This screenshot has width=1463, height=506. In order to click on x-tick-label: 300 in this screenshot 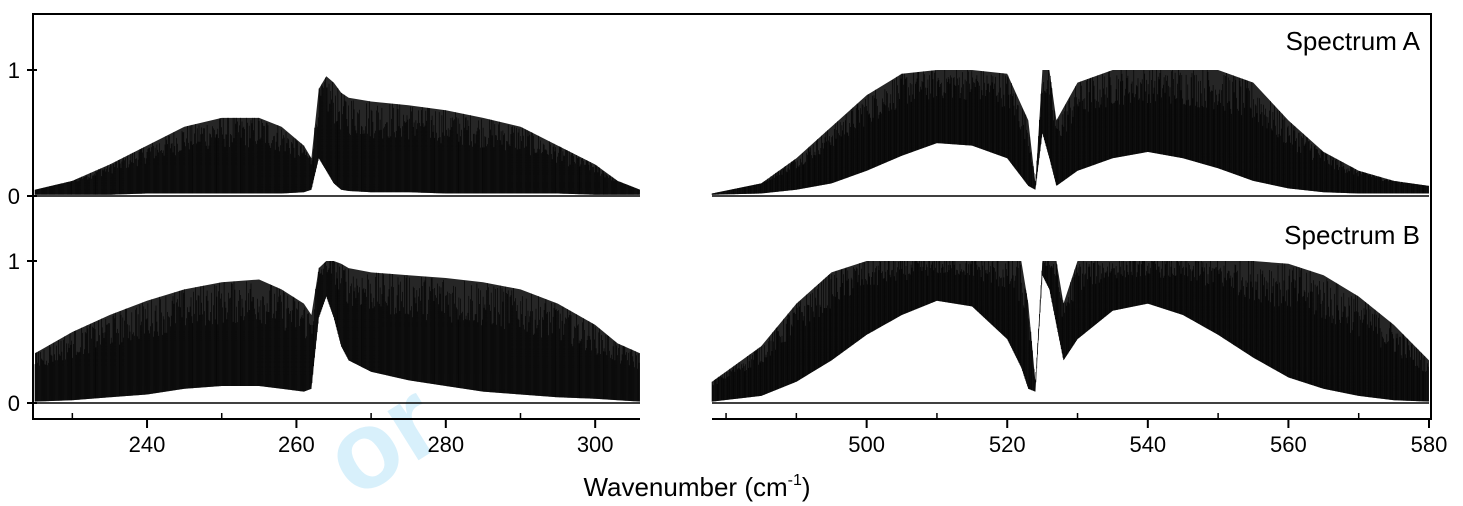, I will do `click(595, 444)`.